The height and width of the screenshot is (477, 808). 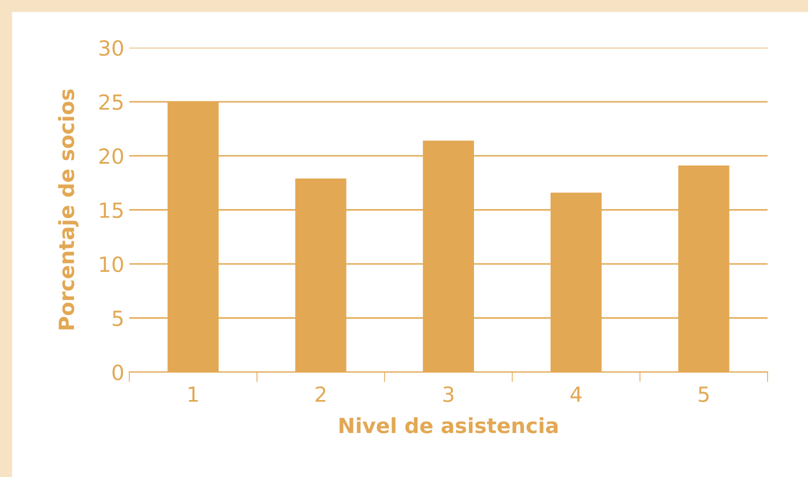 I want to click on x-axis-title: Nivel de asistencia, so click(x=449, y=425).